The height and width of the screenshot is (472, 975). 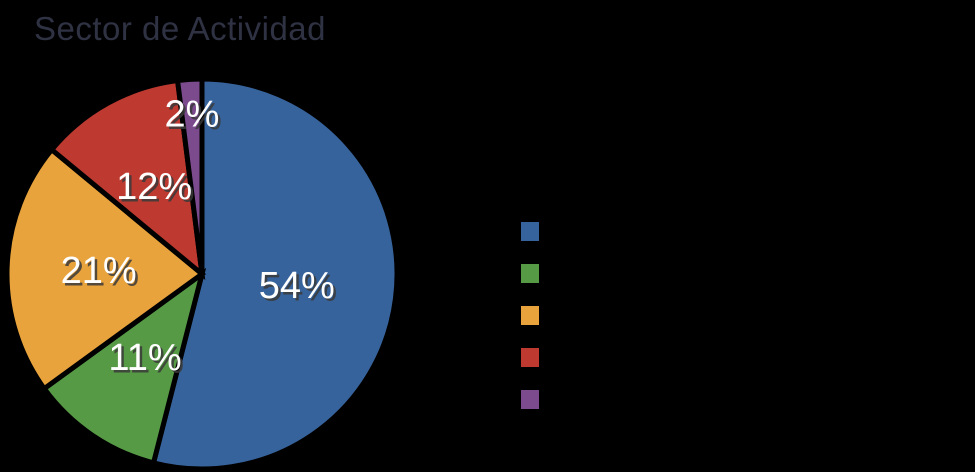 What do you see at coordinates (530, 327) in the screenshot?
I see `legend` at bounding box center [530, 327].